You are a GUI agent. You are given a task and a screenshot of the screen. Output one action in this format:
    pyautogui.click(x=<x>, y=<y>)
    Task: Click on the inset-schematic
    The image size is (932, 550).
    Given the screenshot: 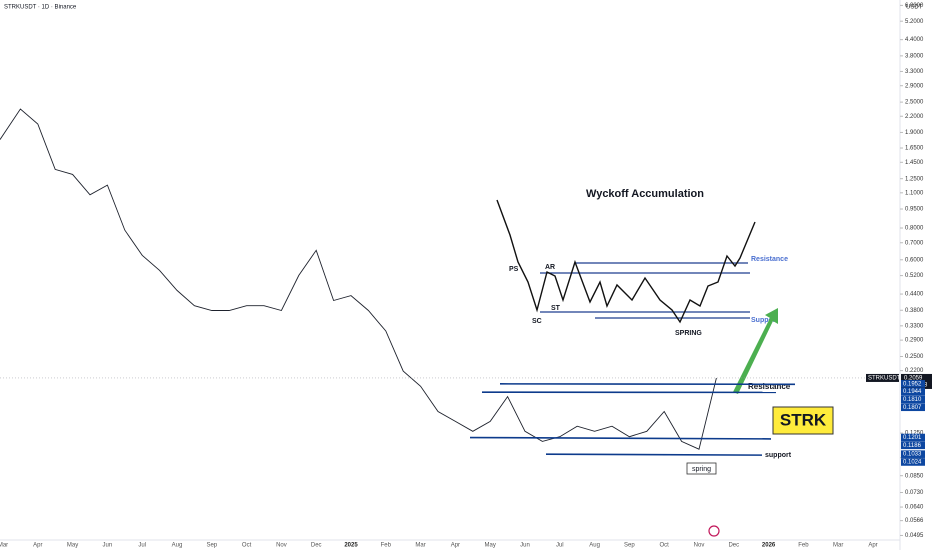 What is the action you would take?
    pyautogui.click(x=626, y=261)
    